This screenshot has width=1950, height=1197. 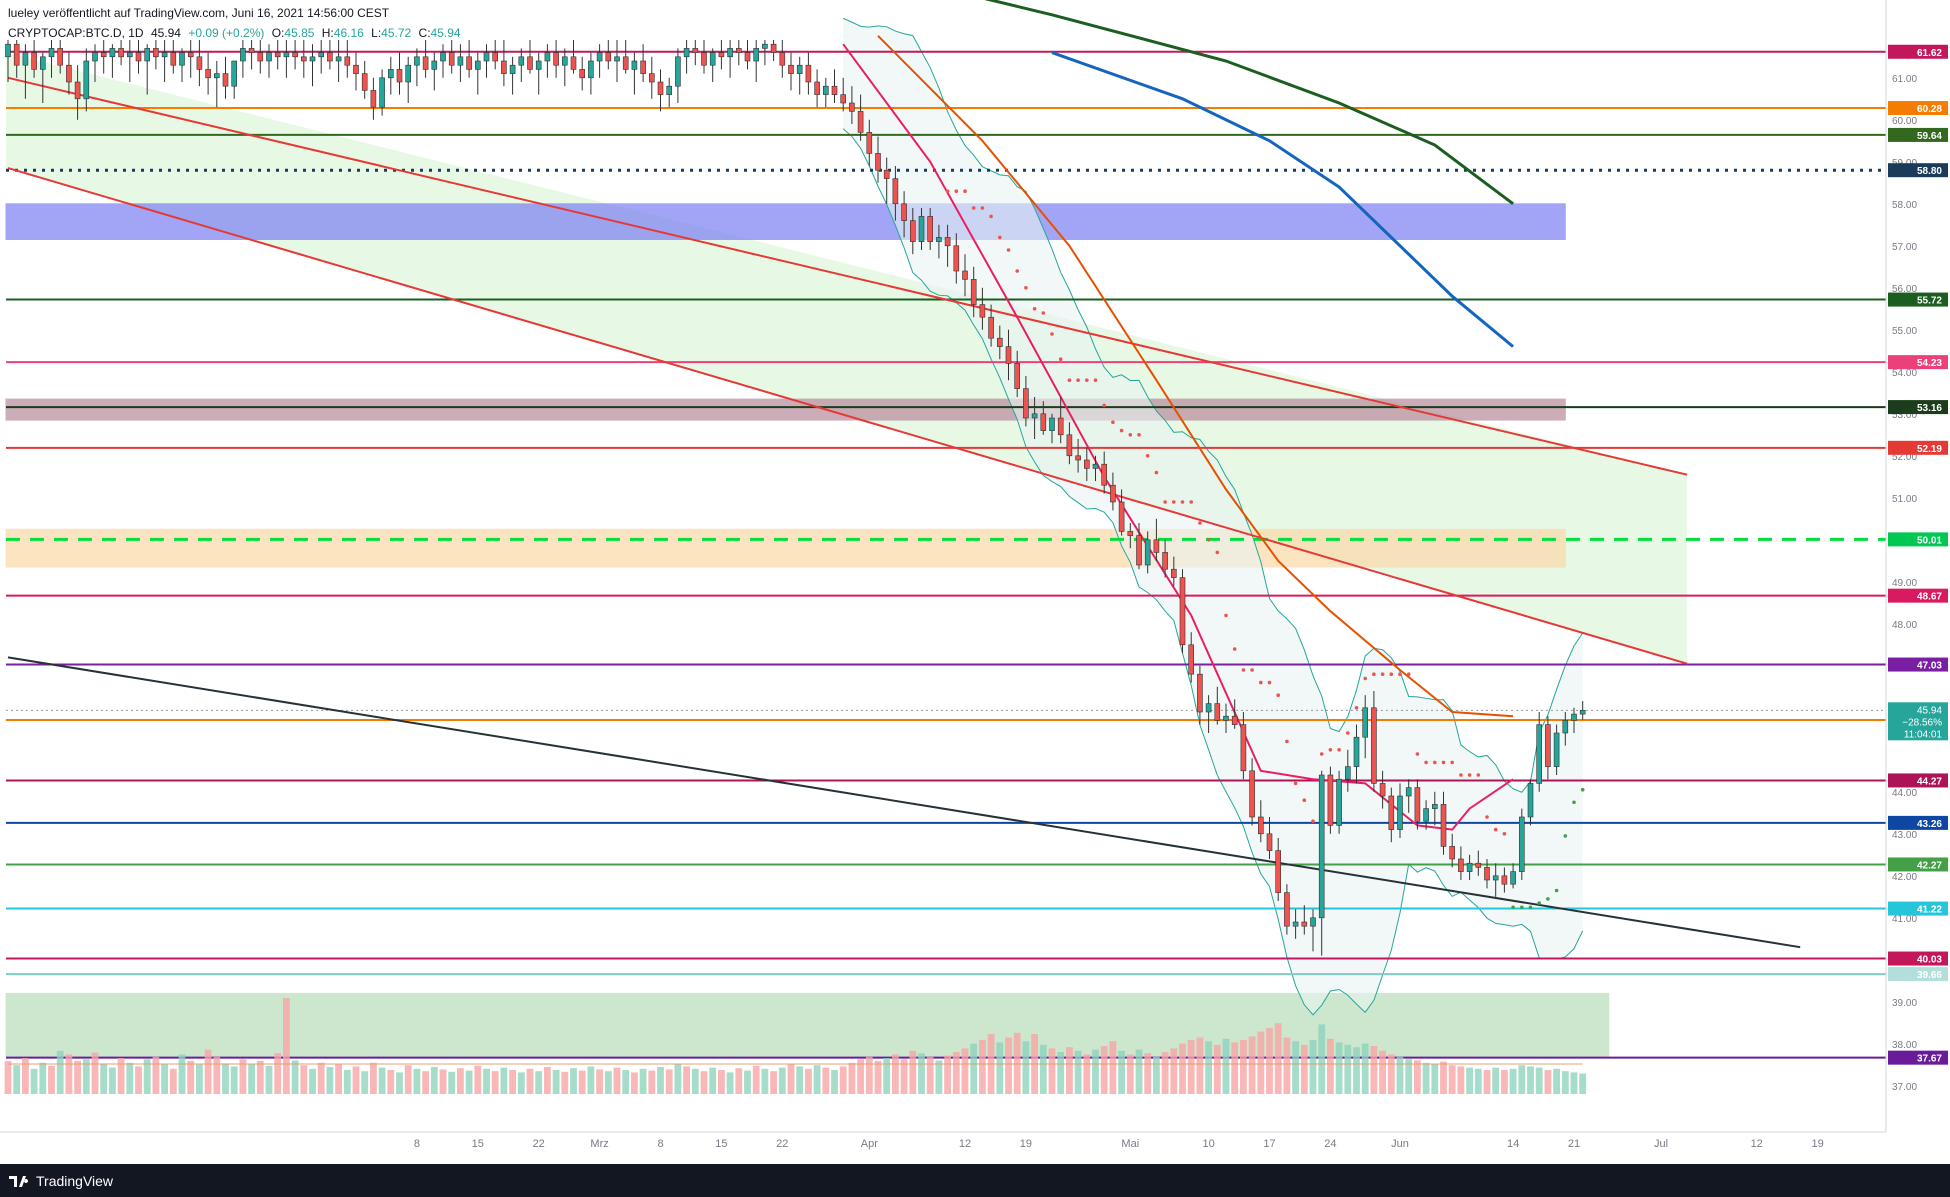 I want to click on level-label: 58.80, so click(x=1929, y=171).